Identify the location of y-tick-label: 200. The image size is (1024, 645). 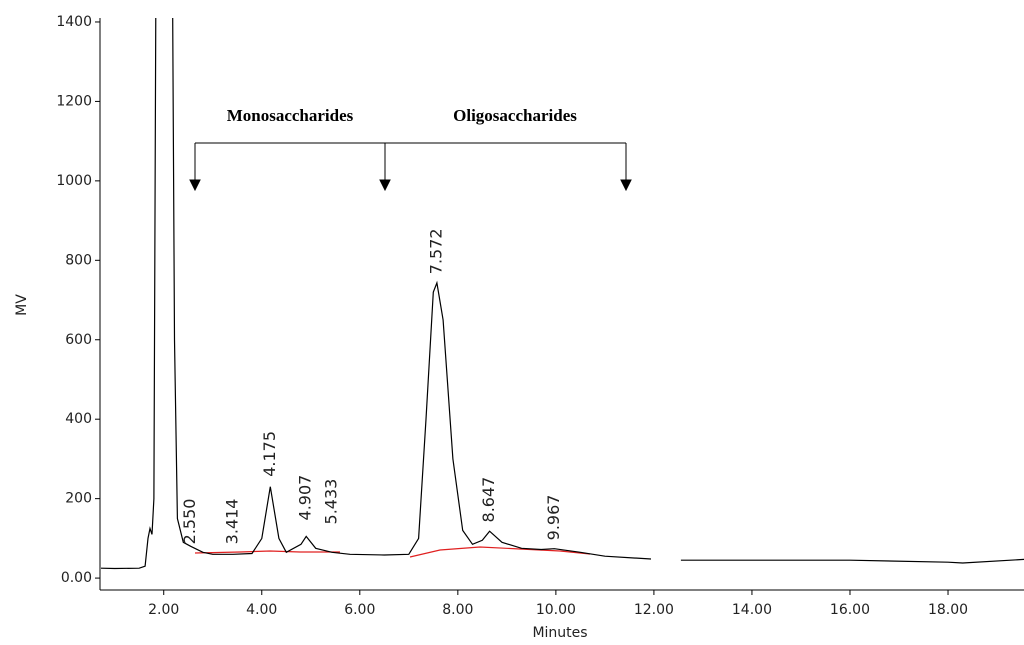
(78, 499).